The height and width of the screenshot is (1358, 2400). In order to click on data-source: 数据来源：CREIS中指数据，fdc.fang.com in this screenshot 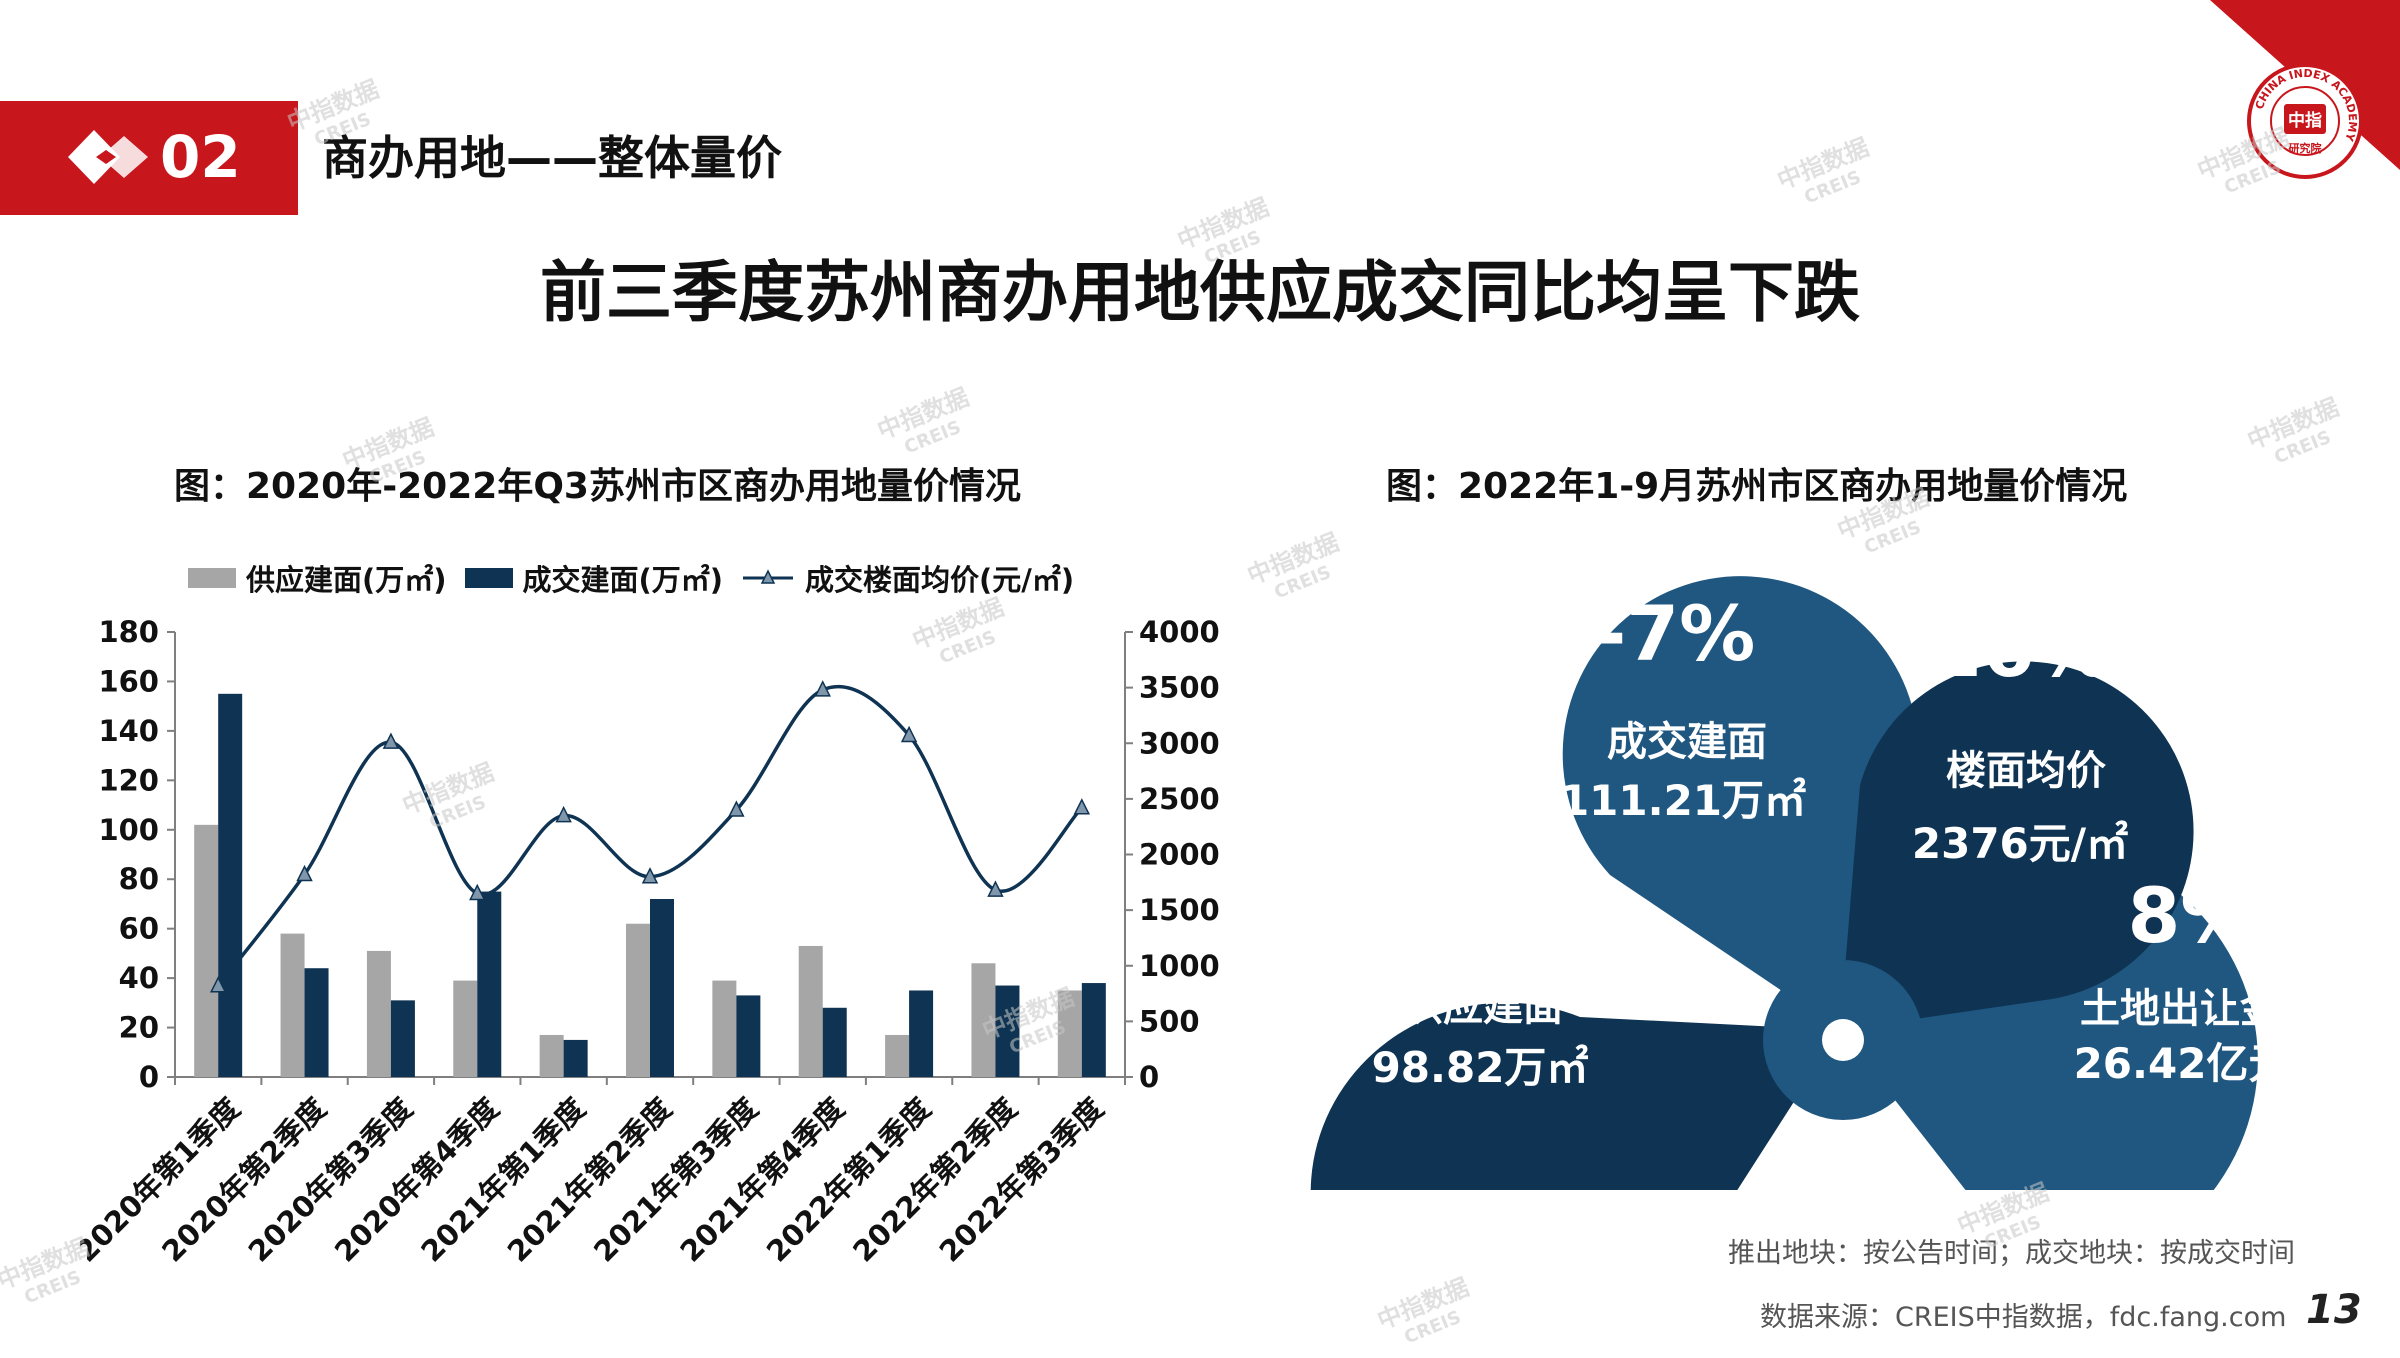, I will do `click(2023, 1317)`.